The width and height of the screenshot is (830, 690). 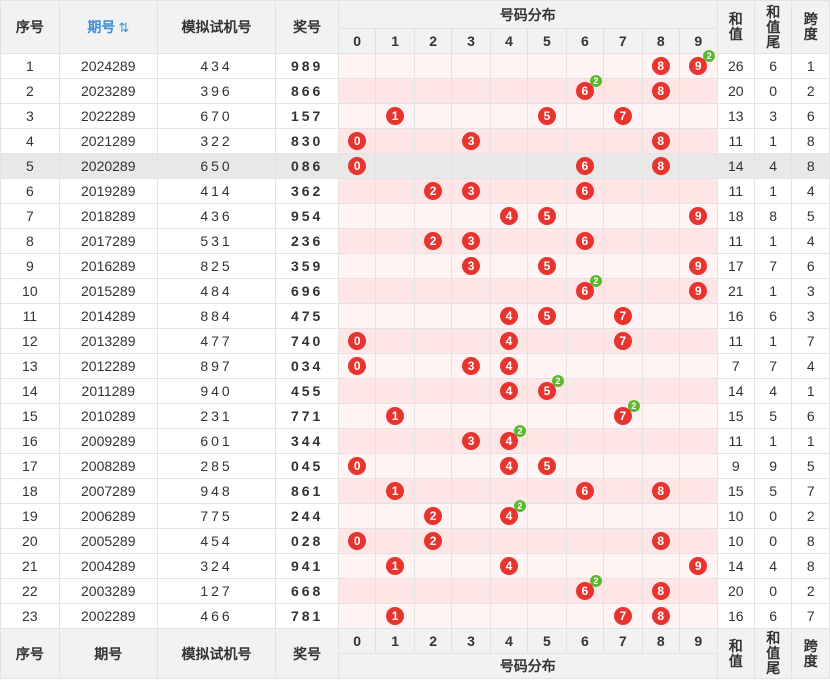 I want to click on digit-header-7: 7, so click(x=623, y=41).